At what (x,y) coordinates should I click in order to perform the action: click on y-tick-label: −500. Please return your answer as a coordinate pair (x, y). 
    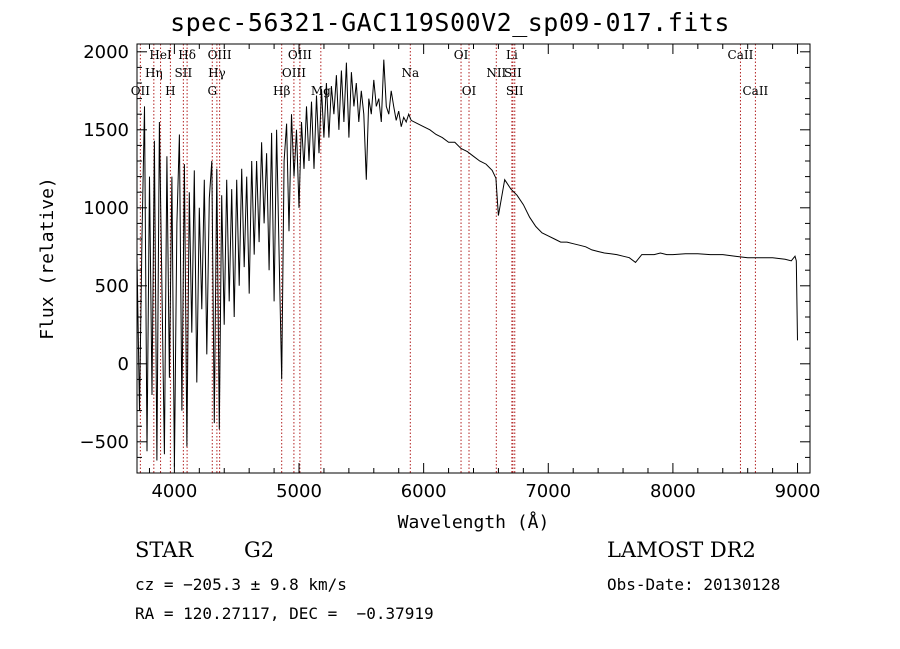
    Looking at the image, I should click on (104, 442).